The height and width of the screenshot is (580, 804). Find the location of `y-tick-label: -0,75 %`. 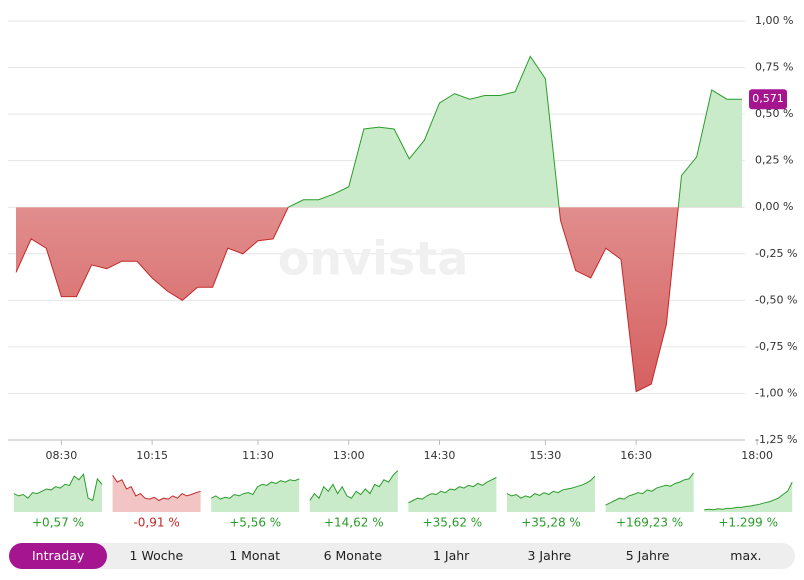

y-tick-label: -0,75 % is located at coordinates (776, 346).